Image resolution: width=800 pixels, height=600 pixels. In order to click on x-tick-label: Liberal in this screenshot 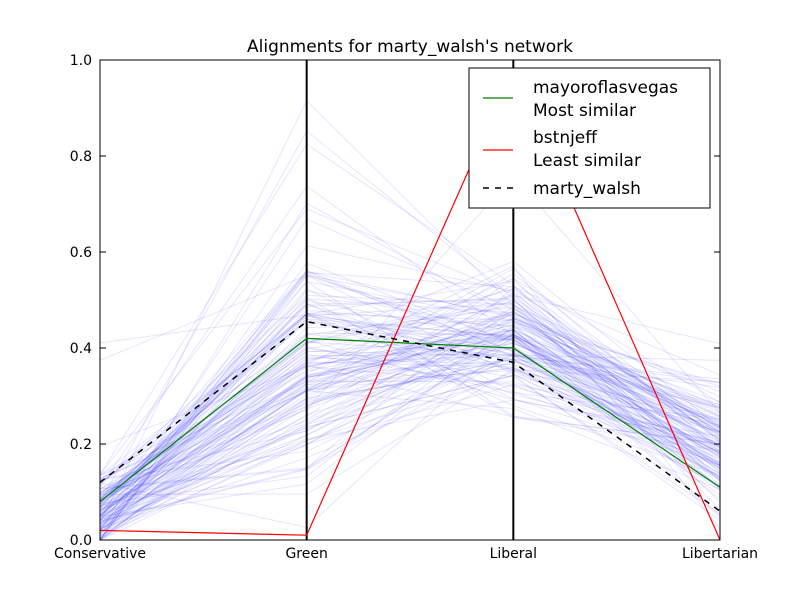, I will do `click(513, 554)`.